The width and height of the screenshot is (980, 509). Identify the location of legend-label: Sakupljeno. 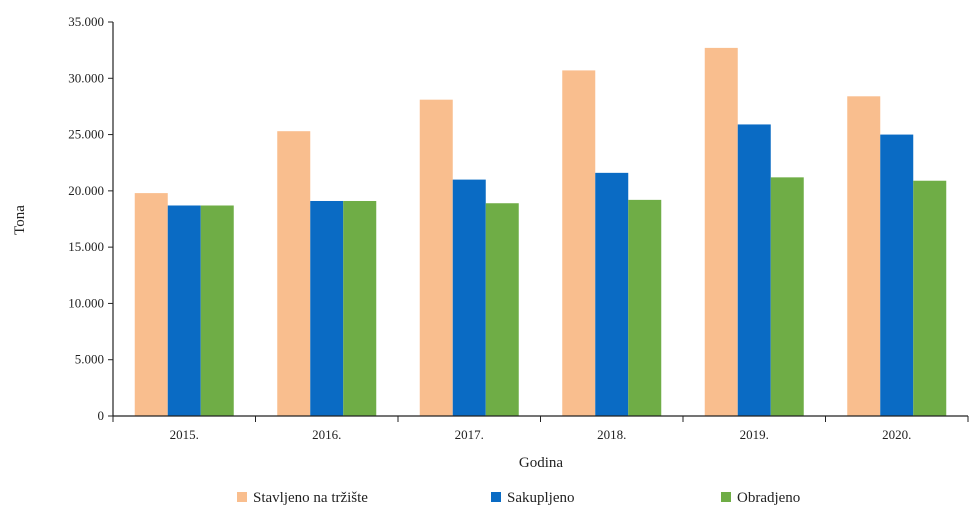
(541, 498).